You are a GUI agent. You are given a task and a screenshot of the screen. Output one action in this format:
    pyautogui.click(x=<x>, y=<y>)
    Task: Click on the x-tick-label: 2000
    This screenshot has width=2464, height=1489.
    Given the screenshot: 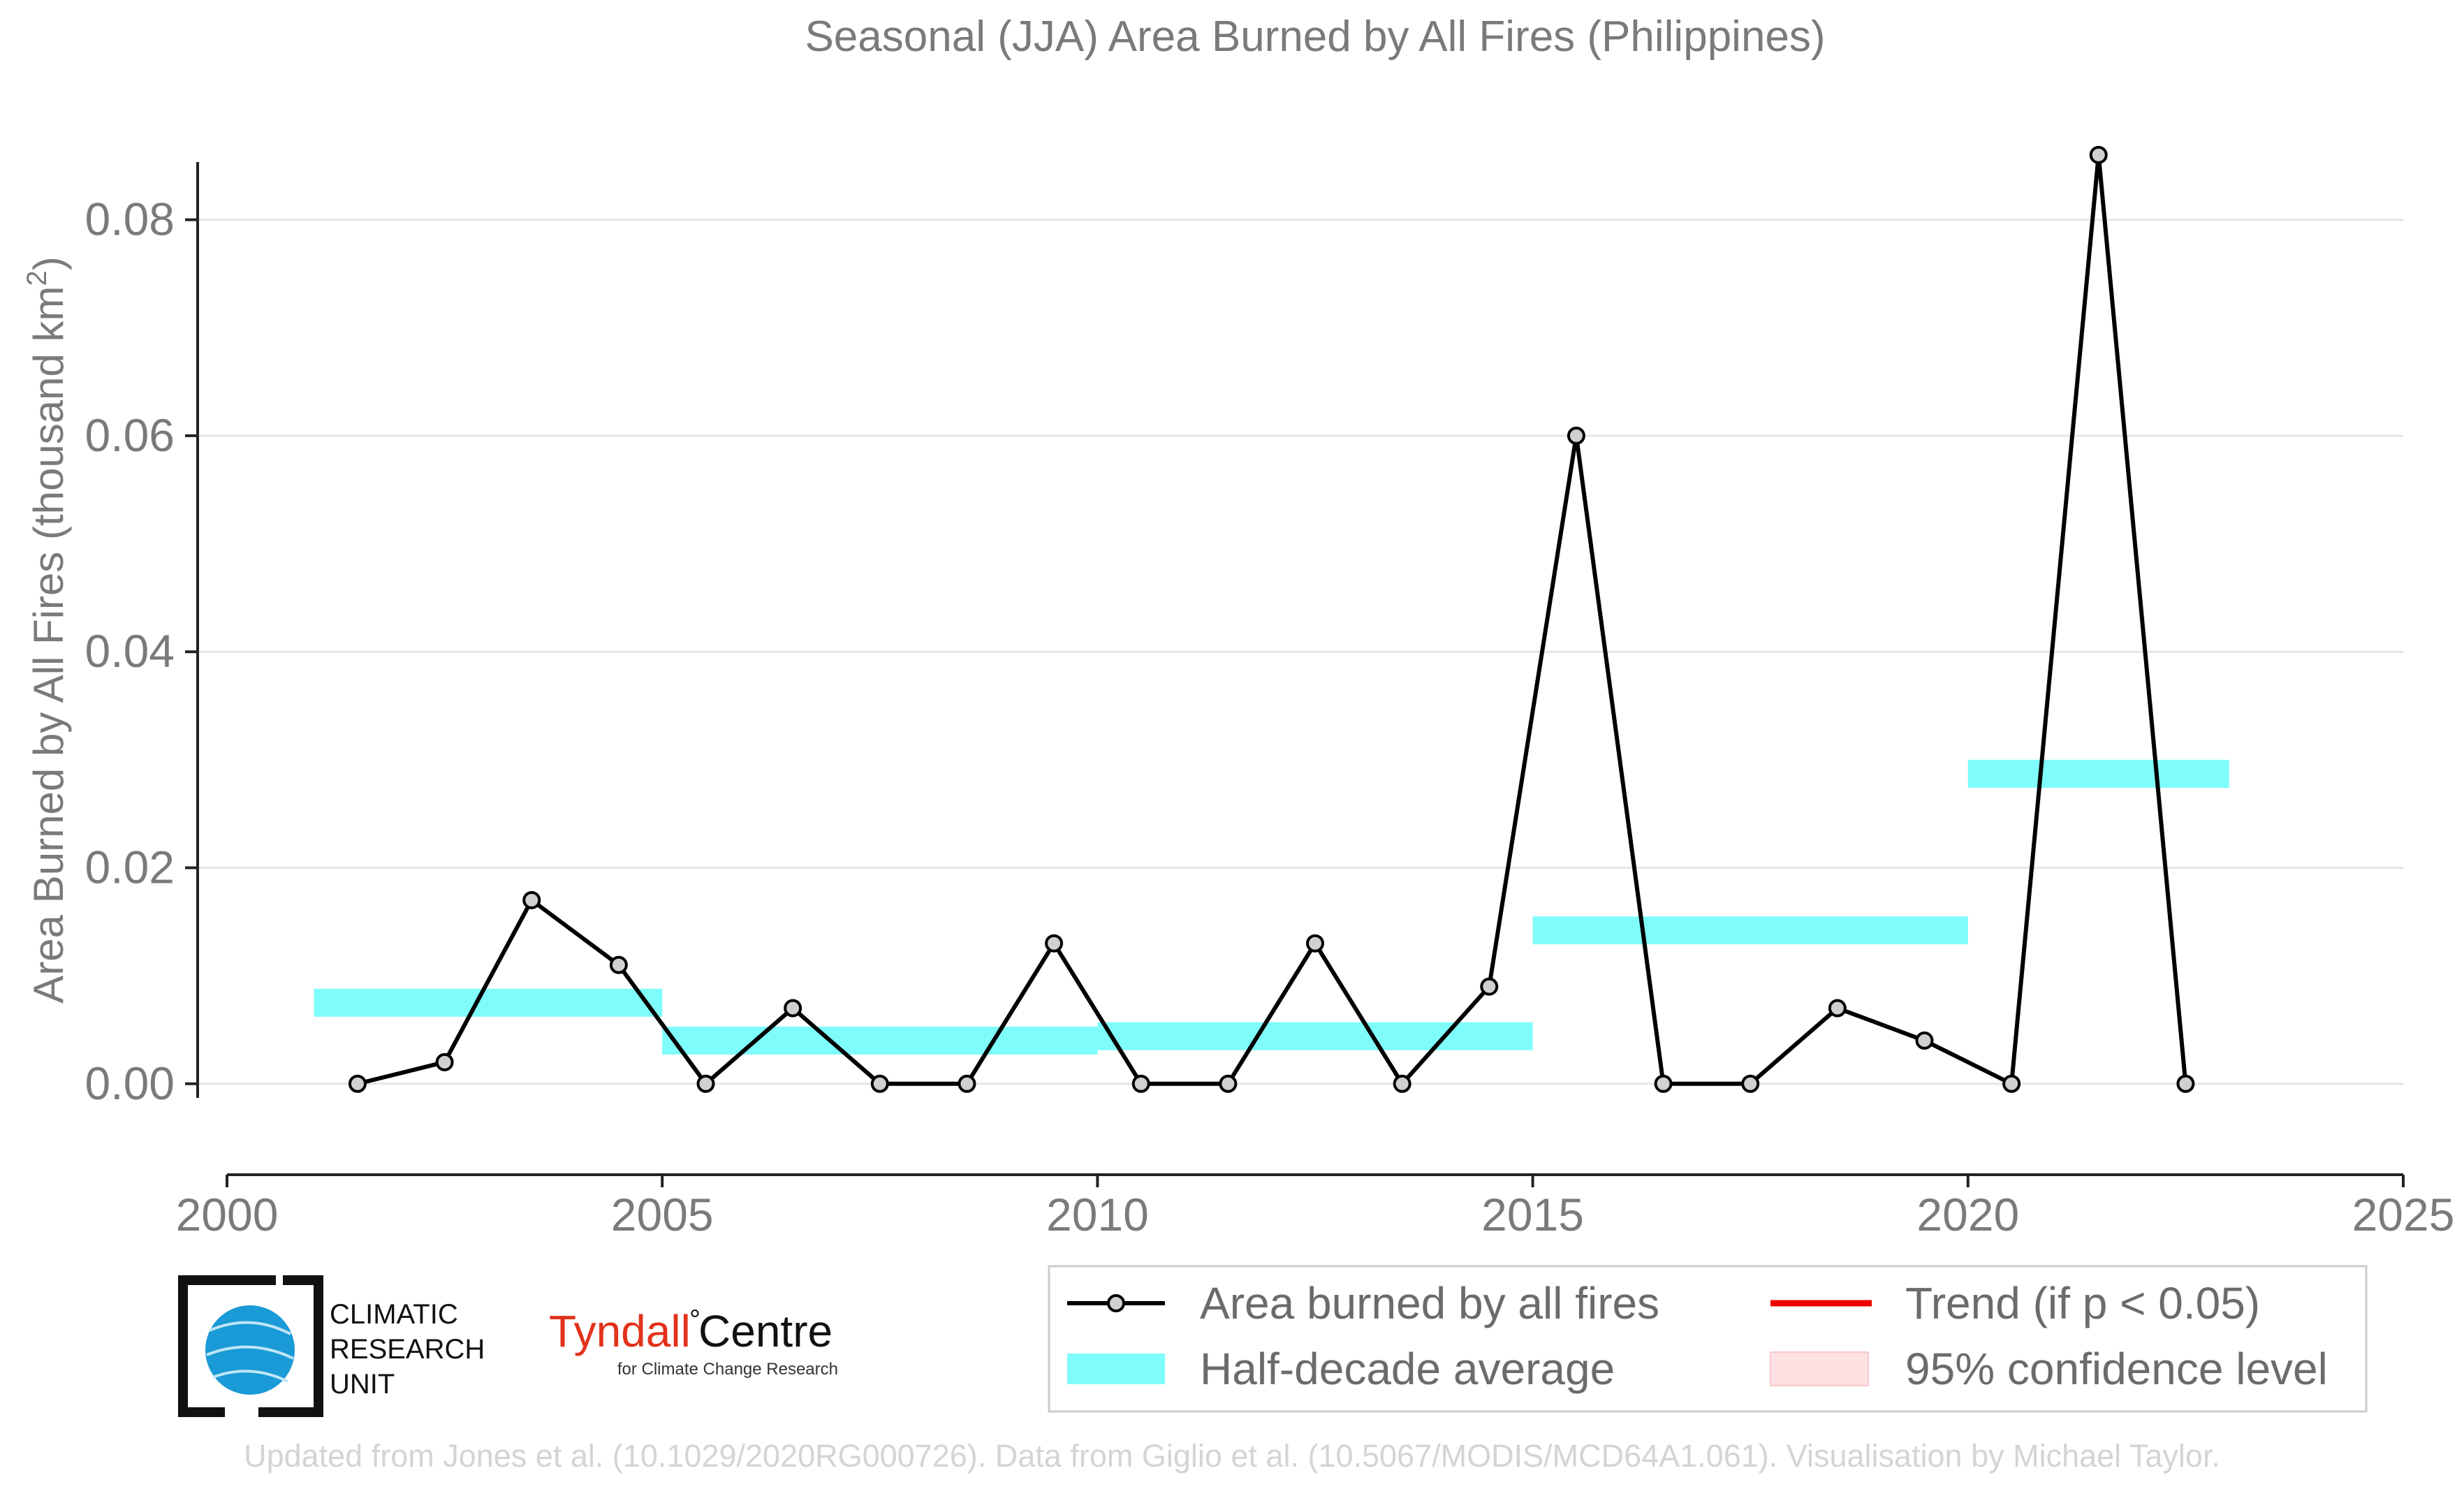 What is the action you would take?
    pyautogui.click(x=227, y=1214)
    